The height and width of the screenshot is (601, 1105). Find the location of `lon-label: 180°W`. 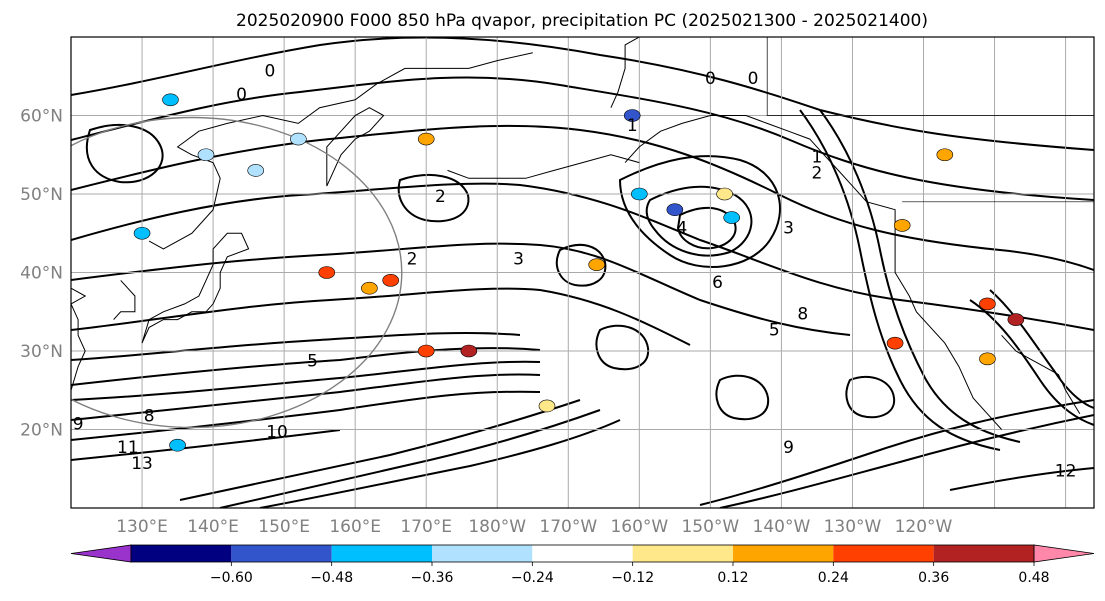

lon-label: 180°W is located at coordinates (497, 527).